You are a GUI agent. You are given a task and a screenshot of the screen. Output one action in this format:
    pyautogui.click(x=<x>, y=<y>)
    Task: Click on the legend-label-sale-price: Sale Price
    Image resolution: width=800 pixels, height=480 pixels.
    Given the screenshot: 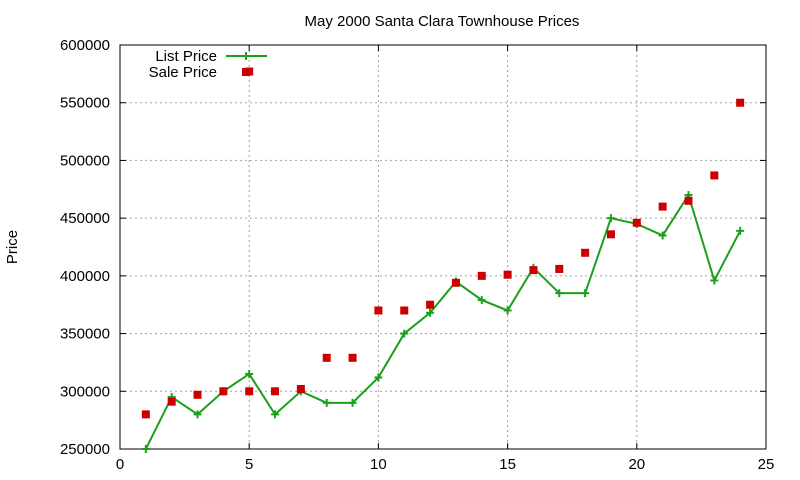 What is the action you would take?
    pyautogui.click(x=183, y=72)
    